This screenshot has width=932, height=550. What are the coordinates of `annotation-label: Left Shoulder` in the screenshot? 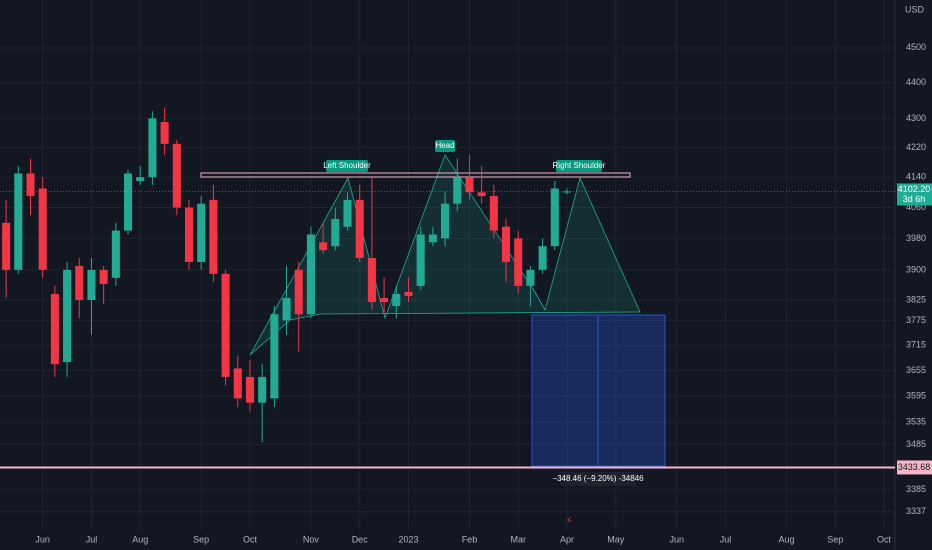 It's located at (347, 165).